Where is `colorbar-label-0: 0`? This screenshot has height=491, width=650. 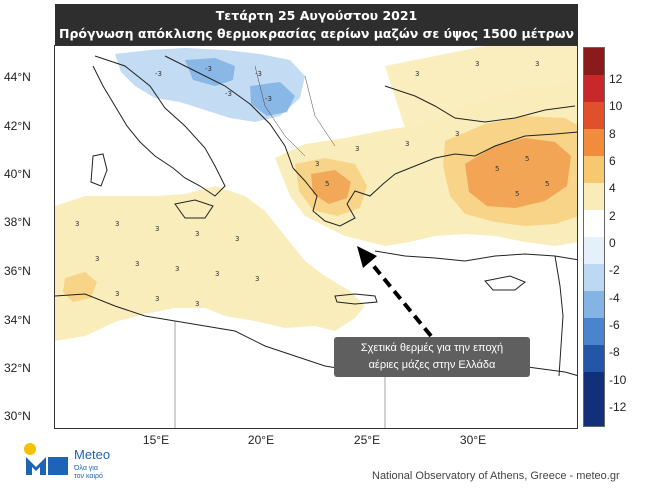 colorbar-label-0: 0 is located at coordinates (612, 243).